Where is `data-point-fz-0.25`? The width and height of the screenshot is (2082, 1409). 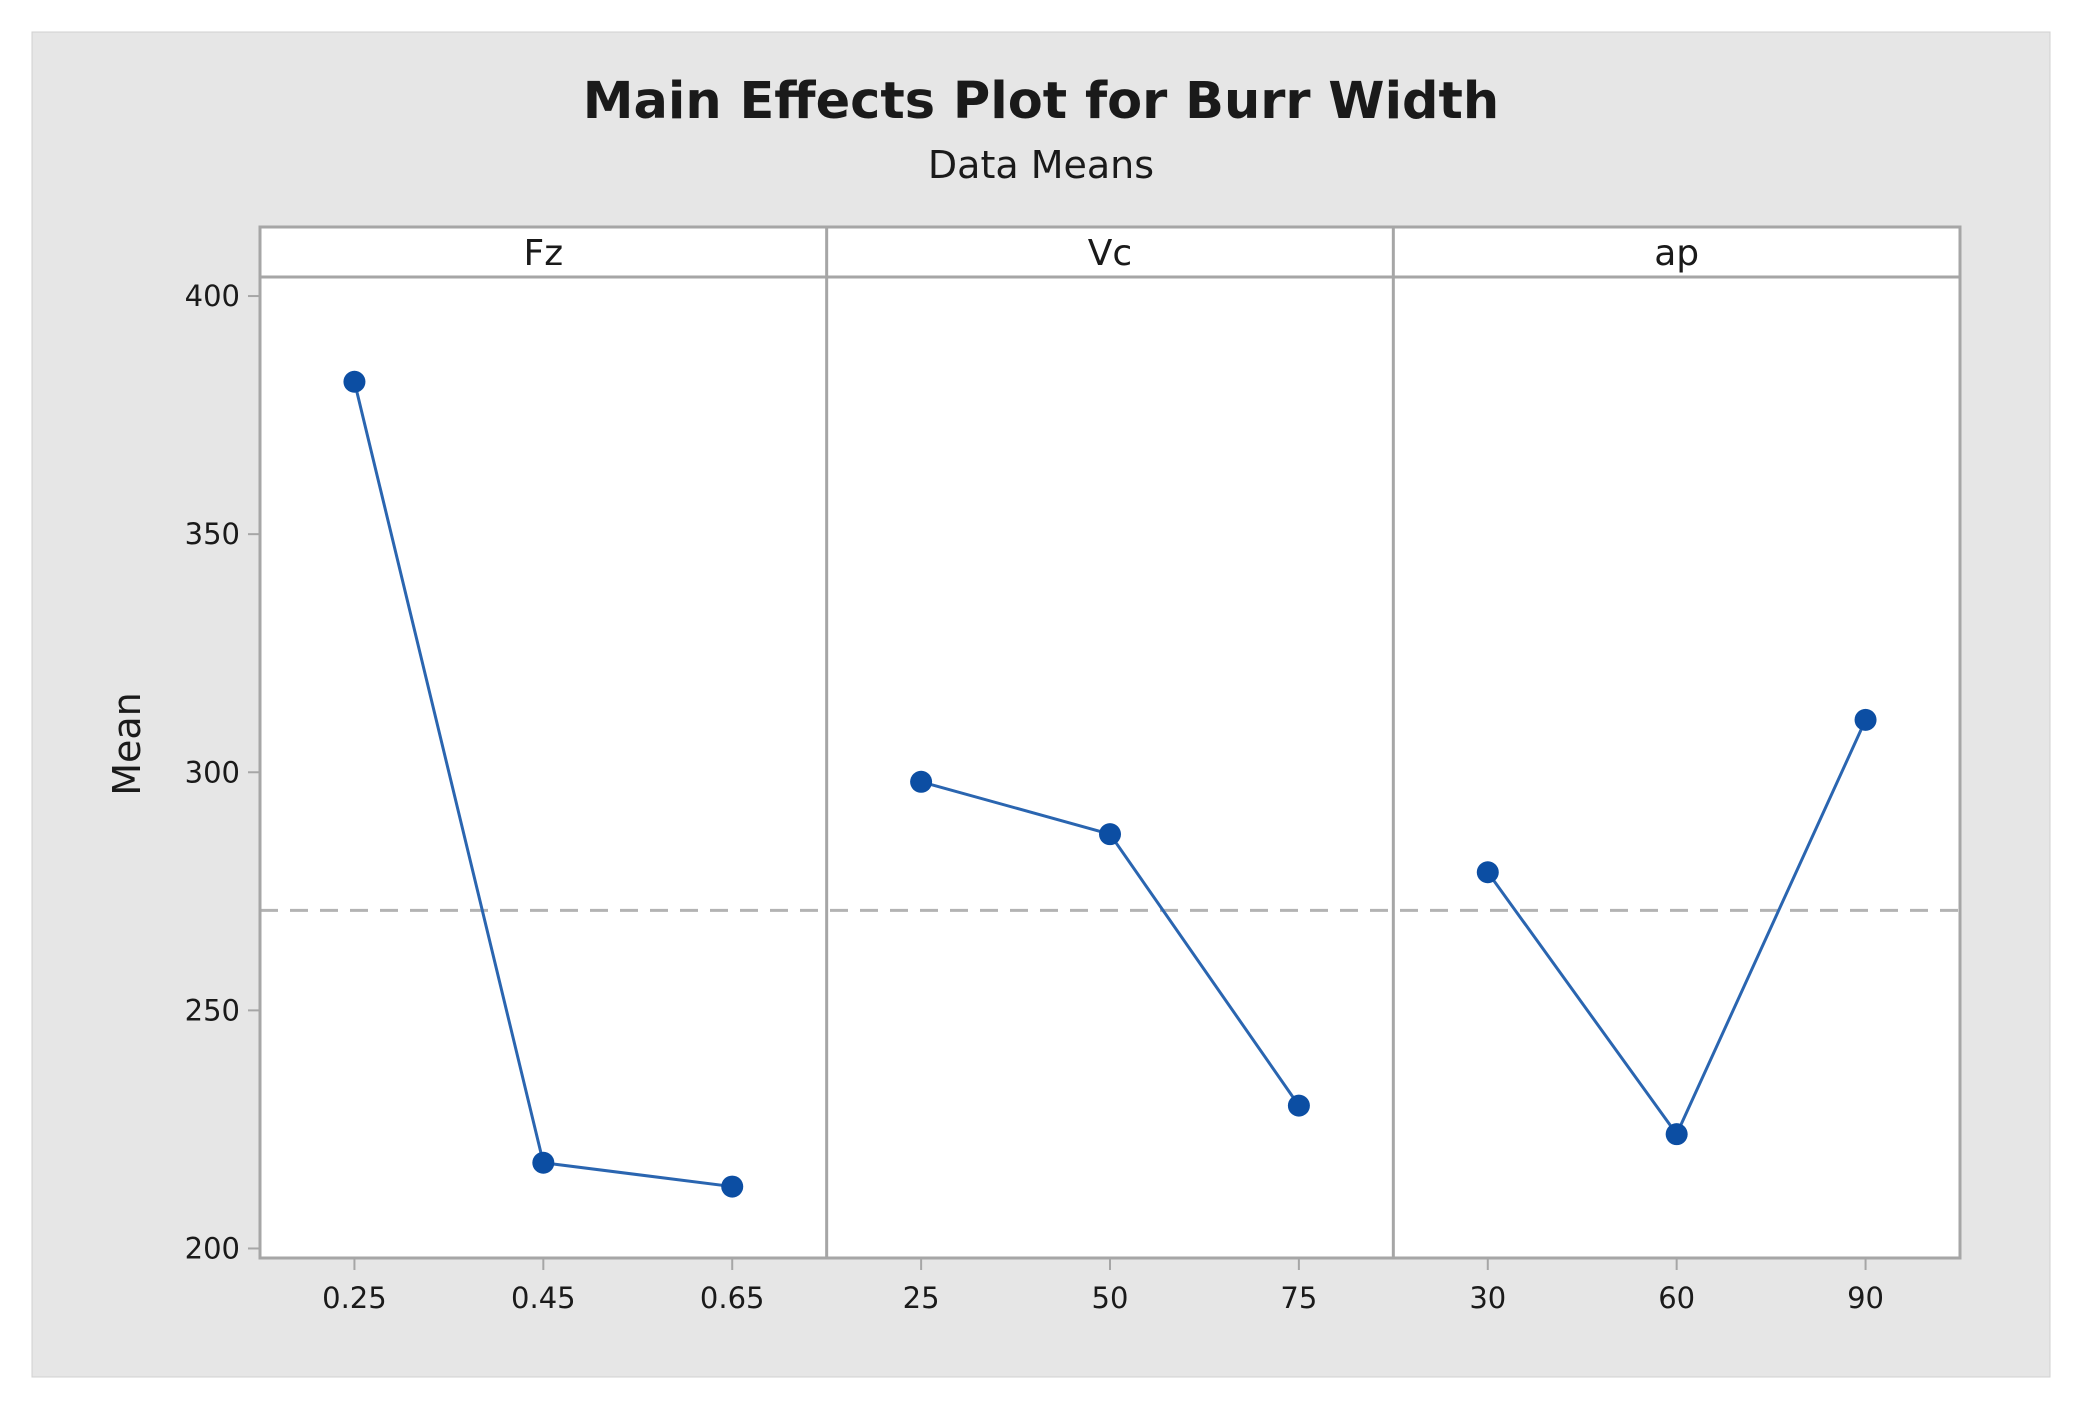
data-point-fz-0.25 is located at coordinates (354, 381).